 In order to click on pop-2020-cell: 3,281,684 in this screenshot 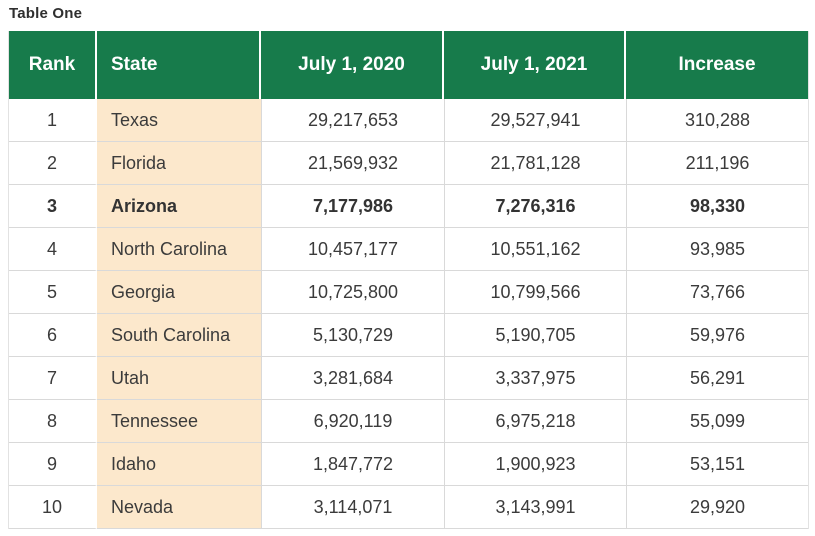, I will do `click(352, 378)`.